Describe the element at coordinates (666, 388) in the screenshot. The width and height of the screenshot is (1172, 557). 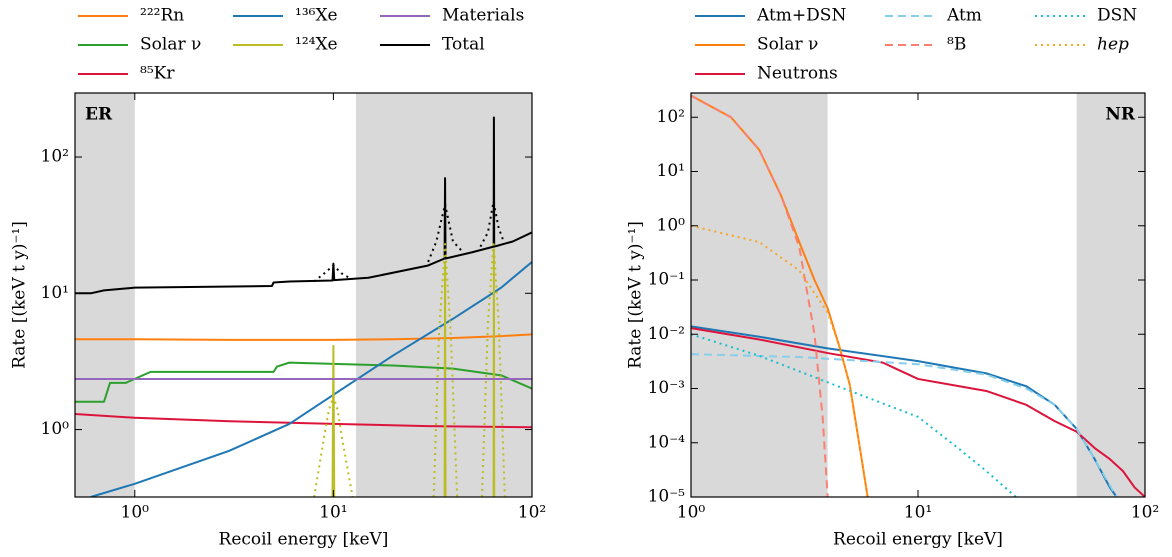
I see `y-tick-label: 10⁻³` at that location.